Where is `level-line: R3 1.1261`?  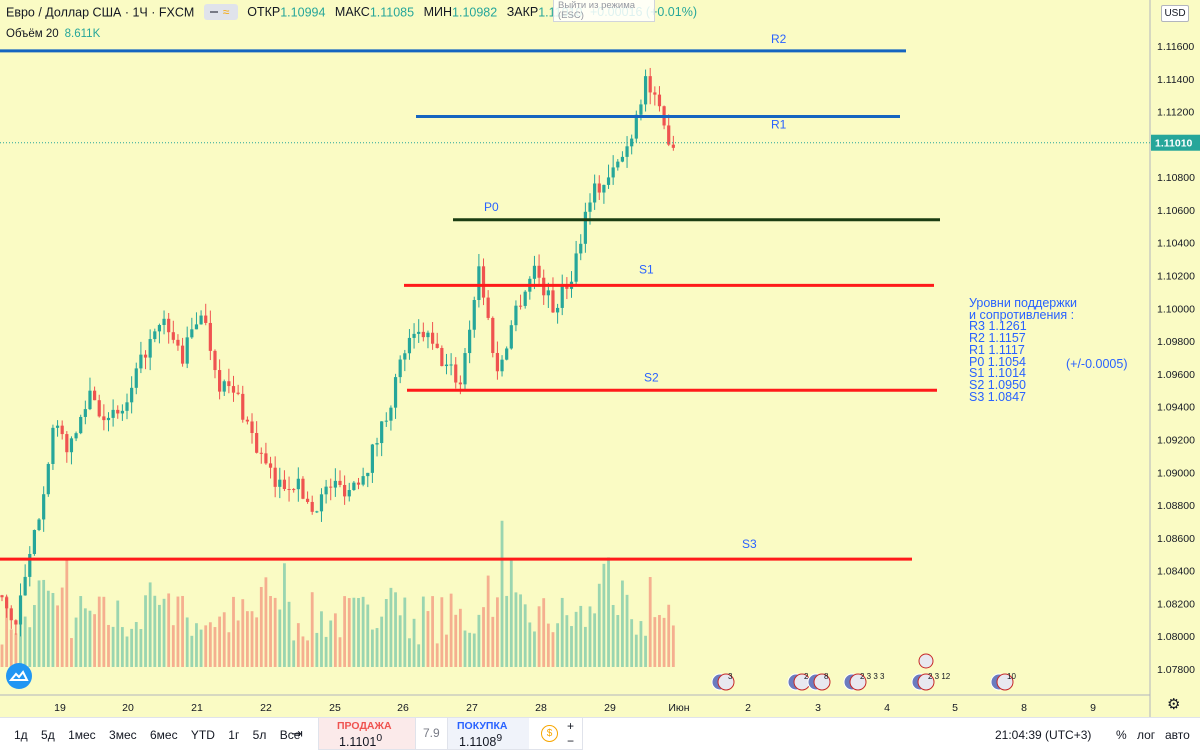
level-line: R3 1.1261 is located at coordinates (998, 326).